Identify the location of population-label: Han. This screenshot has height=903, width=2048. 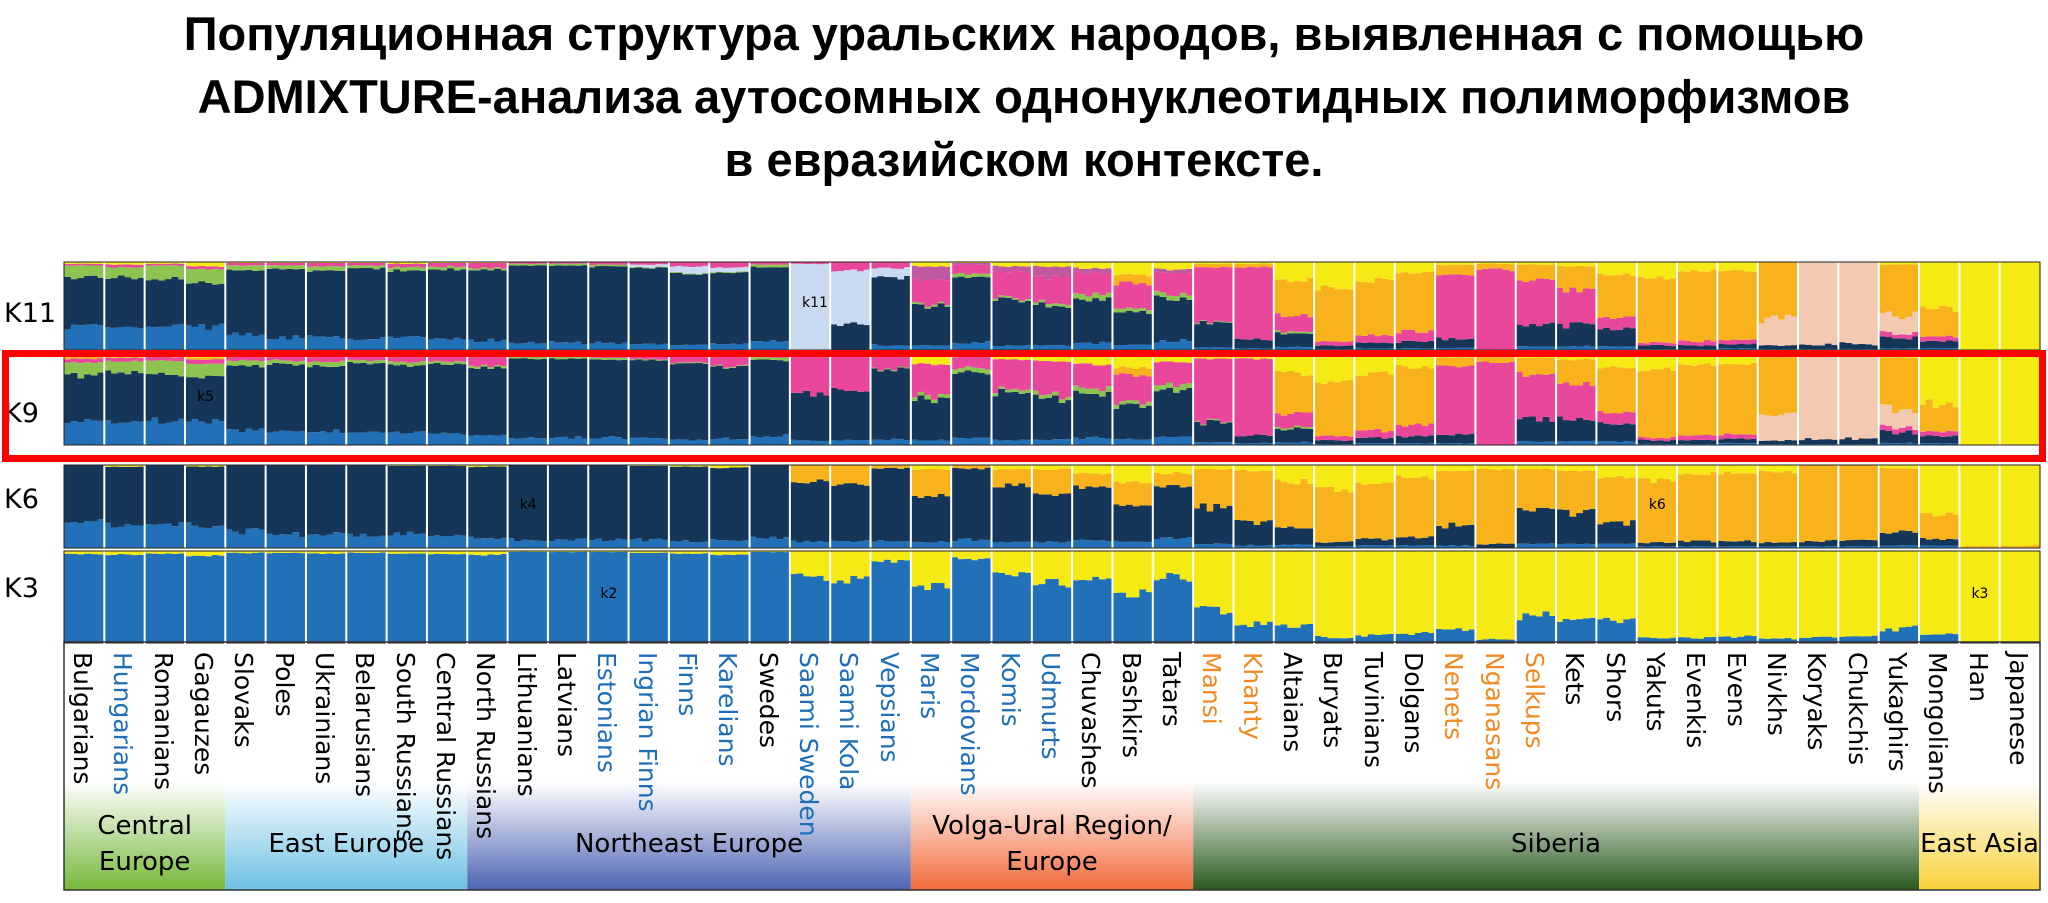
(1978, 677).